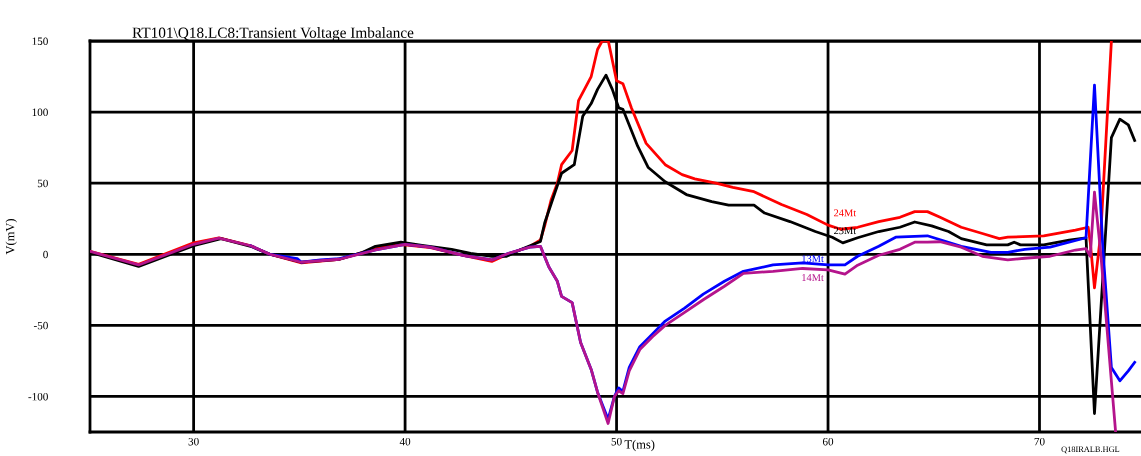 Image resolution: width=1141 pixels, height=456 pixels. Describe the element at coordinates (45, 254) in the screenshot. I see `y-tick-label: 0` at that location.